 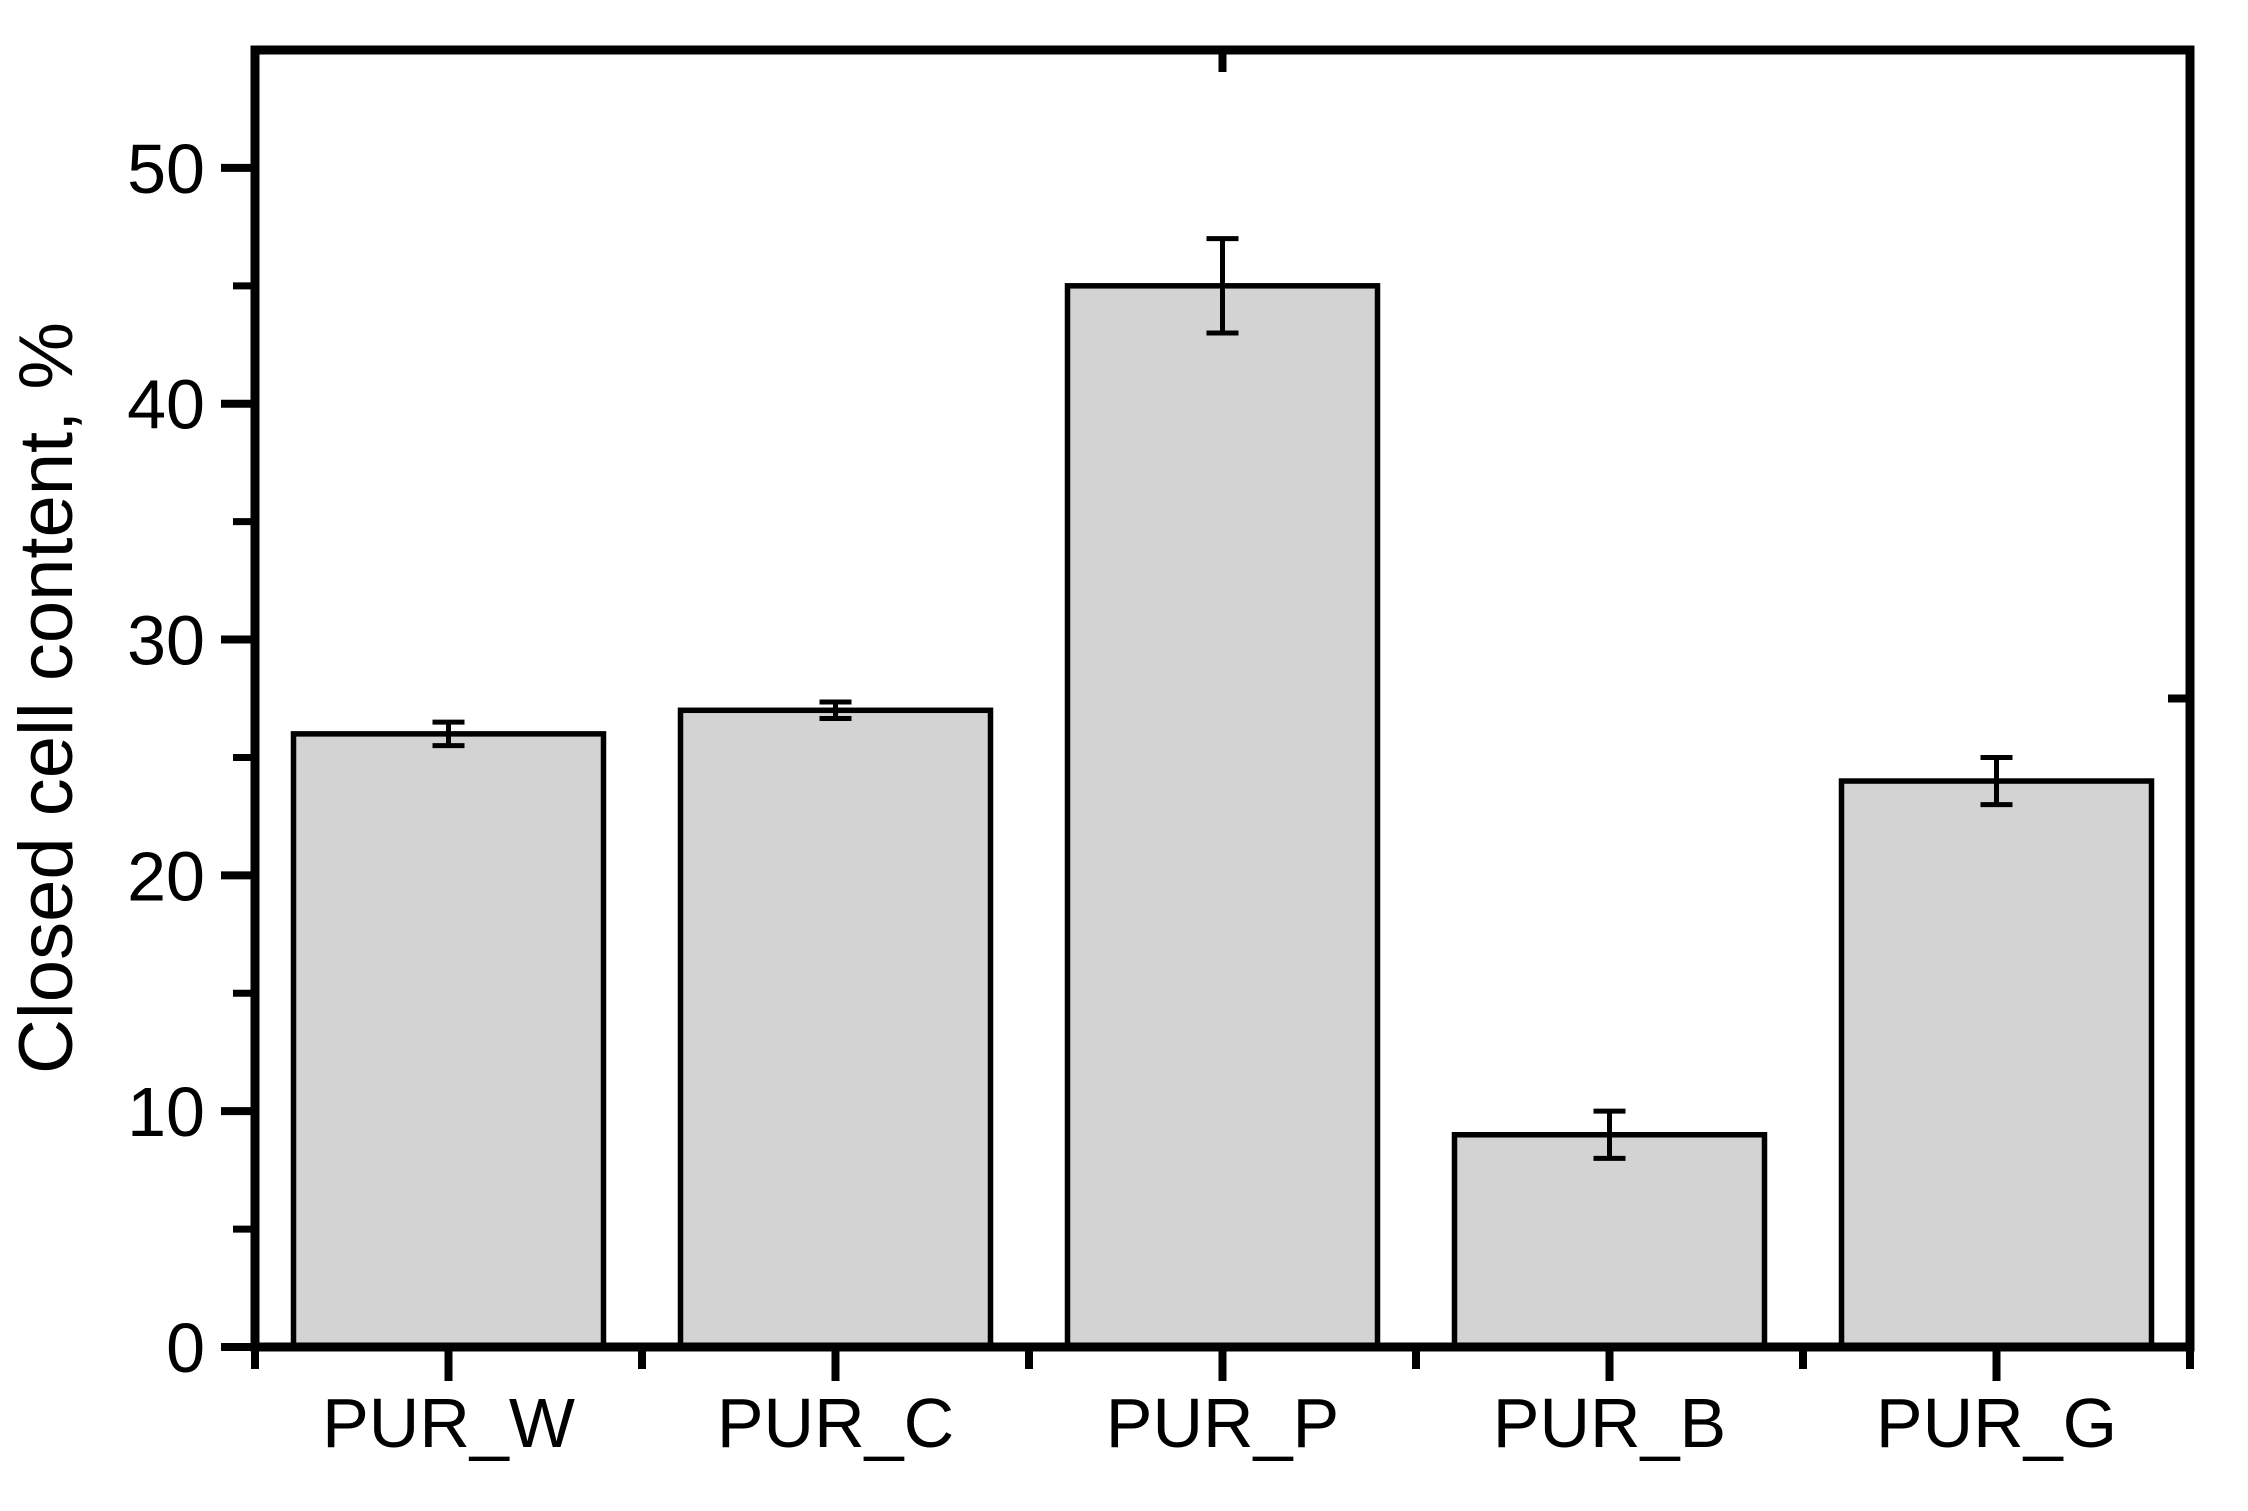 What do you see at coordinates (1609, 1241) in the screenshot?
I see `bar-PUR_B` at bounding box center [1609, 1241].